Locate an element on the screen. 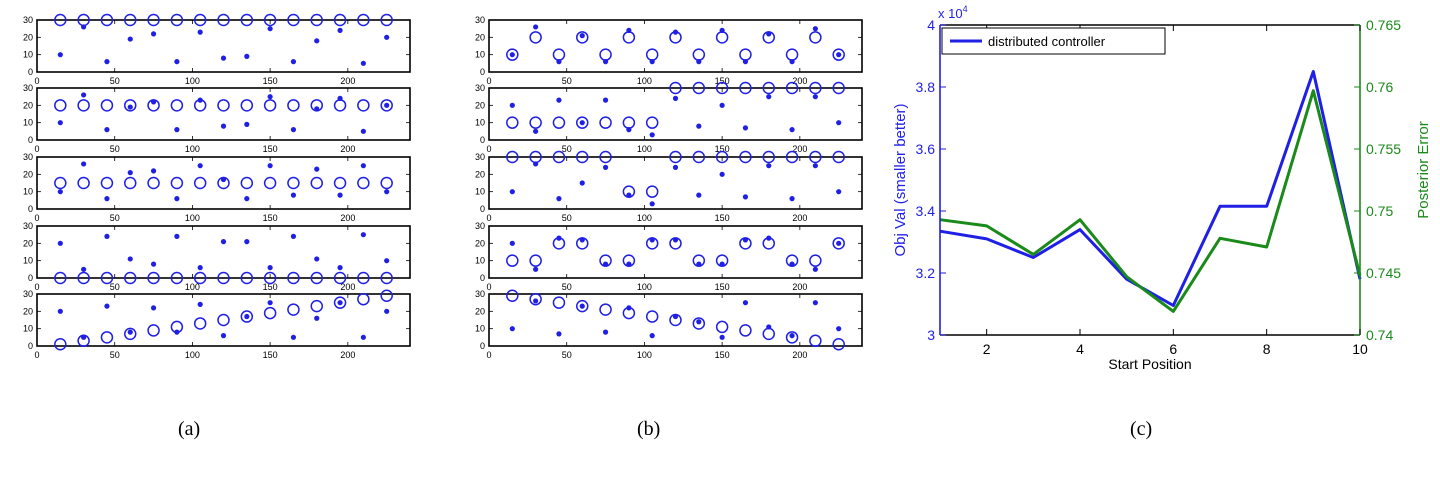 The height and width of the screenshot is (478, 1440). panel-a-subplot-3: 0 10 20 30 0 50 100 150 200 is located at coordinates (217, 187).